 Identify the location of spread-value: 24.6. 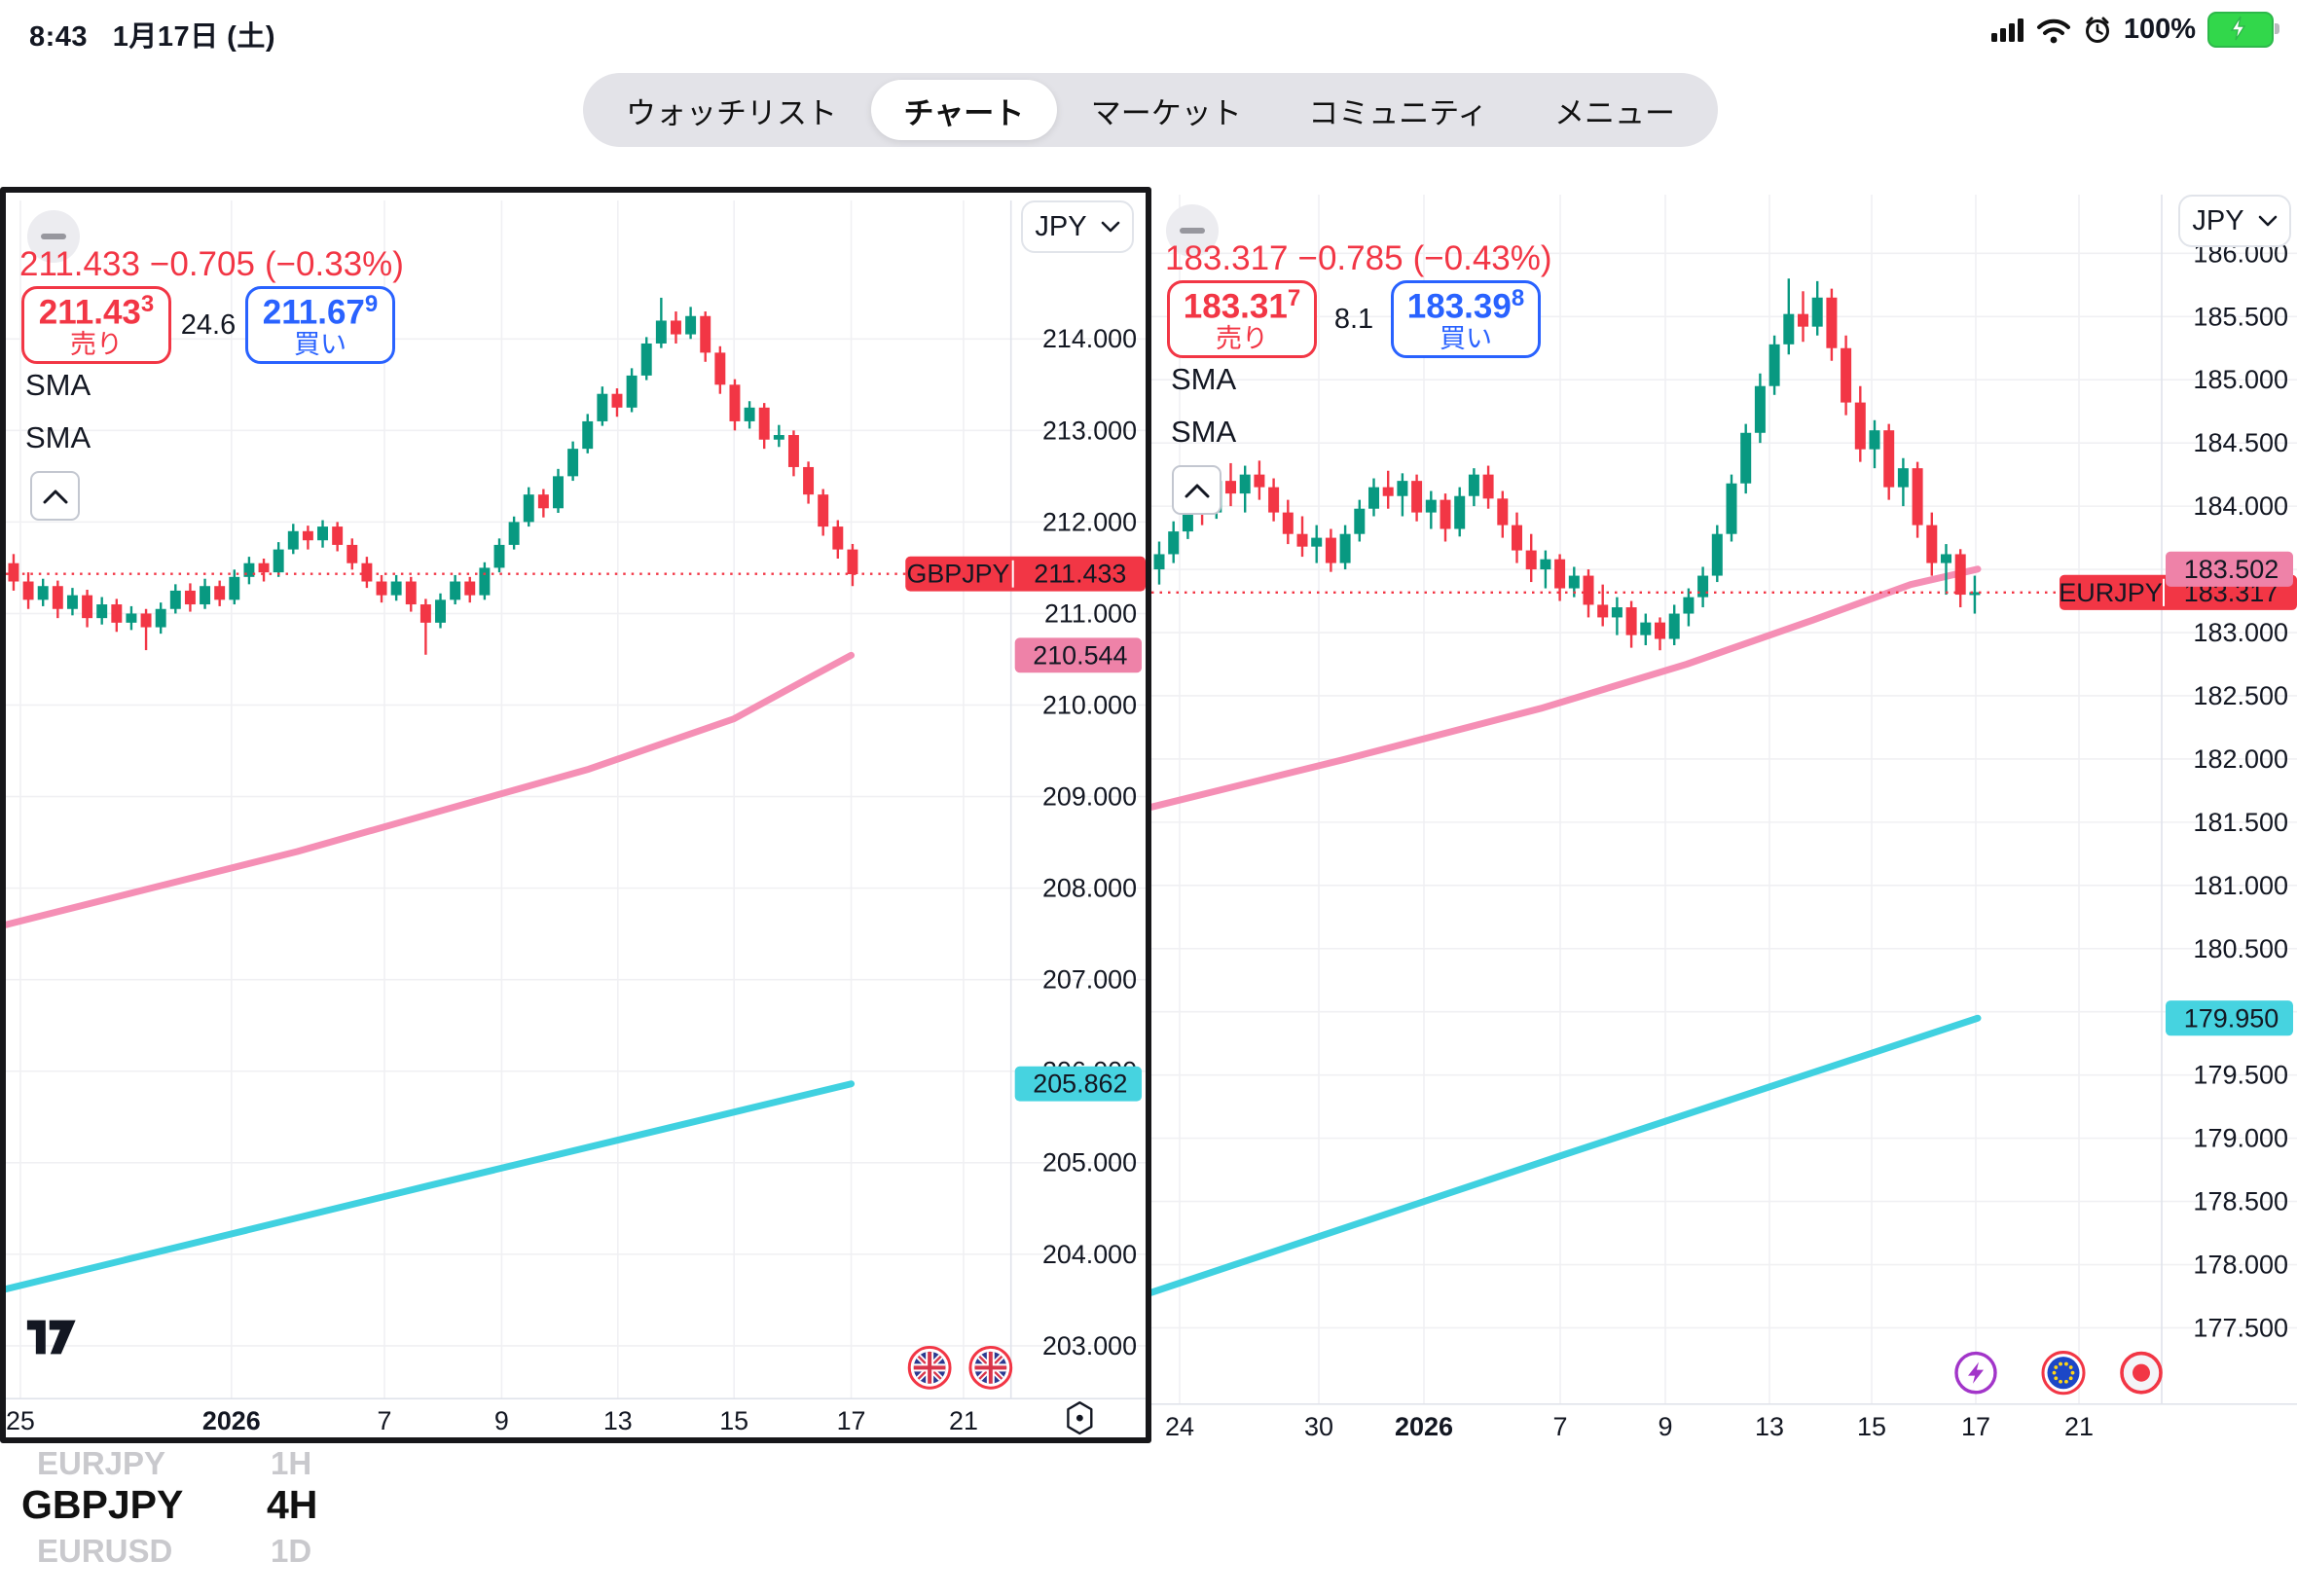
(208, 325).